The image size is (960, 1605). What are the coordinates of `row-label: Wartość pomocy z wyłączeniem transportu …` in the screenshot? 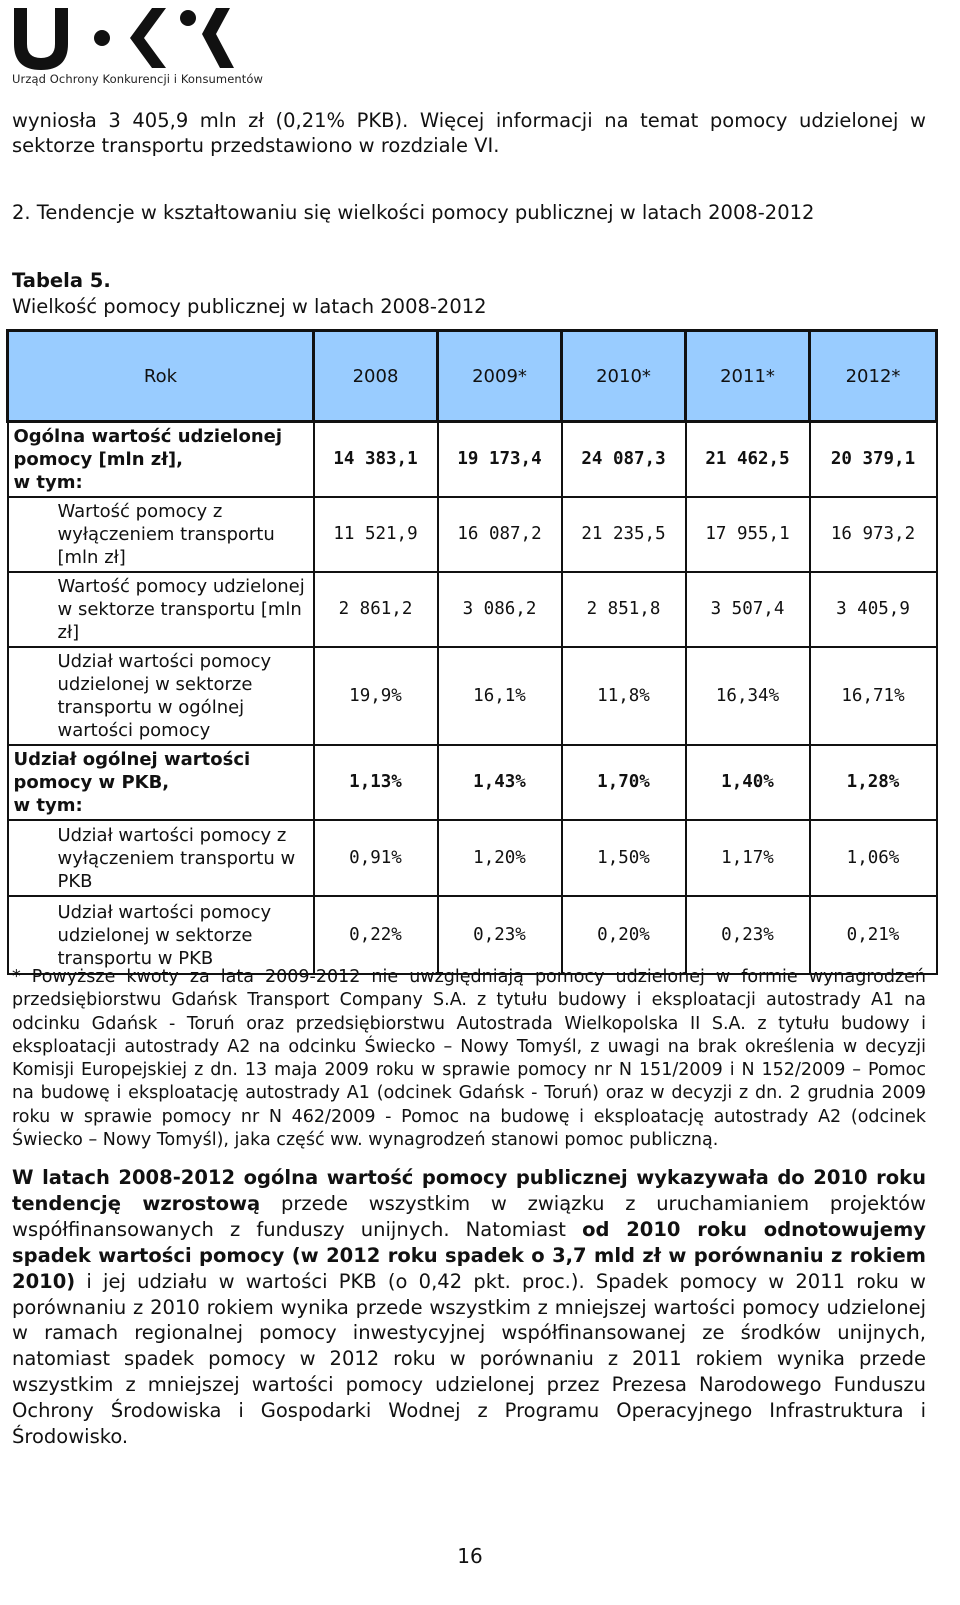 It's located at (160, 534).